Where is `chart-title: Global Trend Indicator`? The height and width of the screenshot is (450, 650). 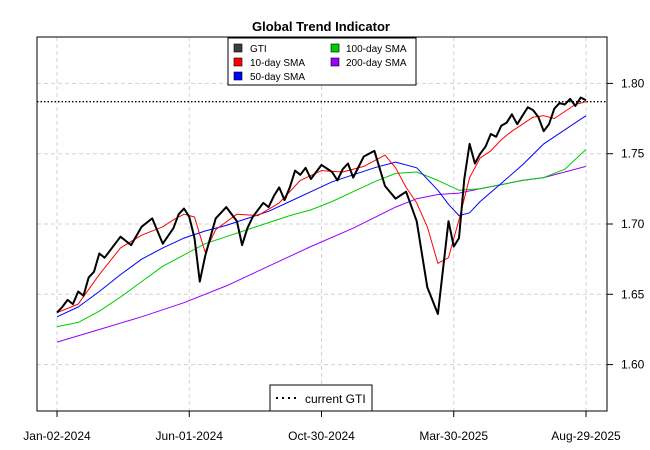 chart-title: Global Trend Indicator is located at coordinates (321, 26).